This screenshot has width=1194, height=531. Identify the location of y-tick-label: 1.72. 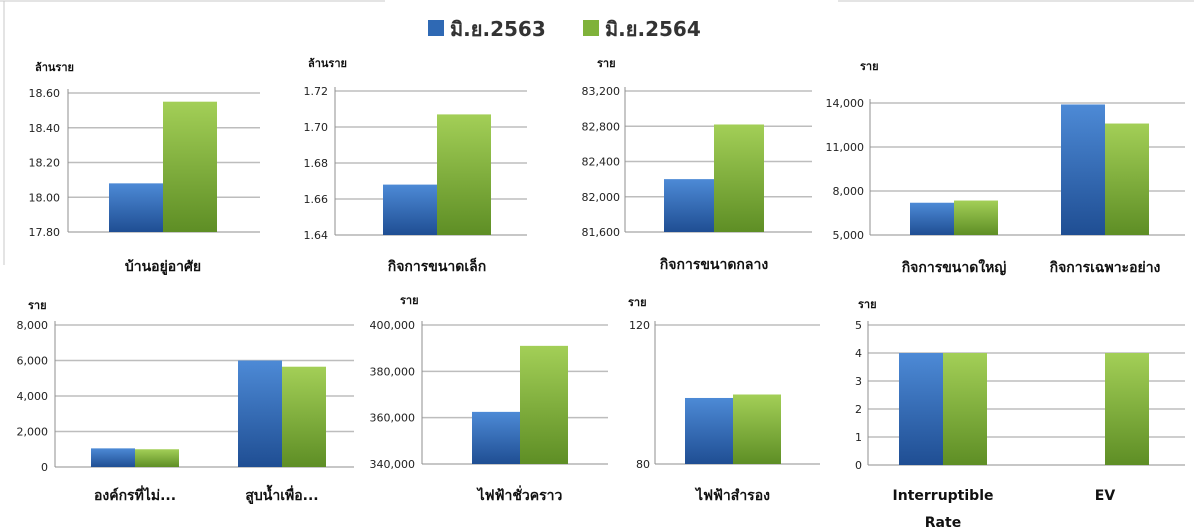
(316, 91).